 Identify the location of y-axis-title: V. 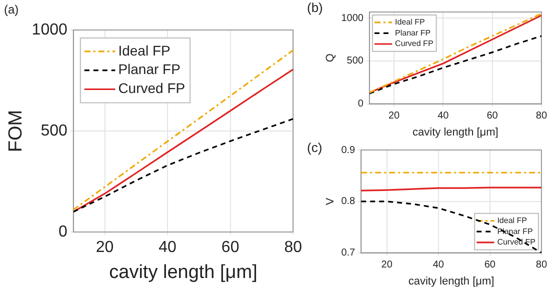
(330, 201).